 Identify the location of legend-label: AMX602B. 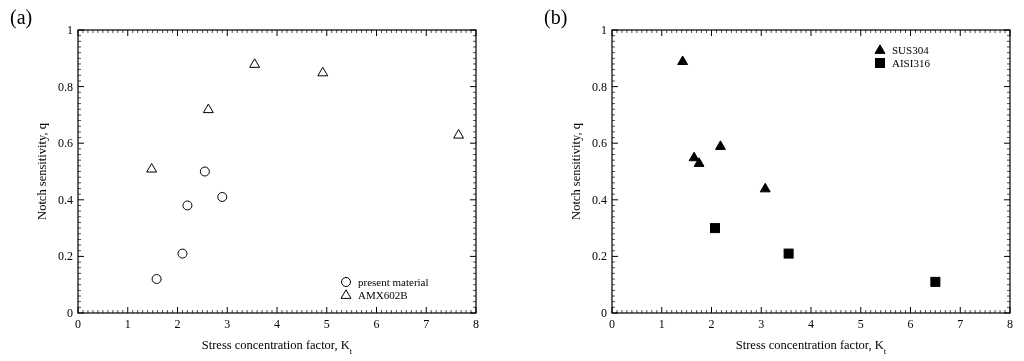
(383, 295).